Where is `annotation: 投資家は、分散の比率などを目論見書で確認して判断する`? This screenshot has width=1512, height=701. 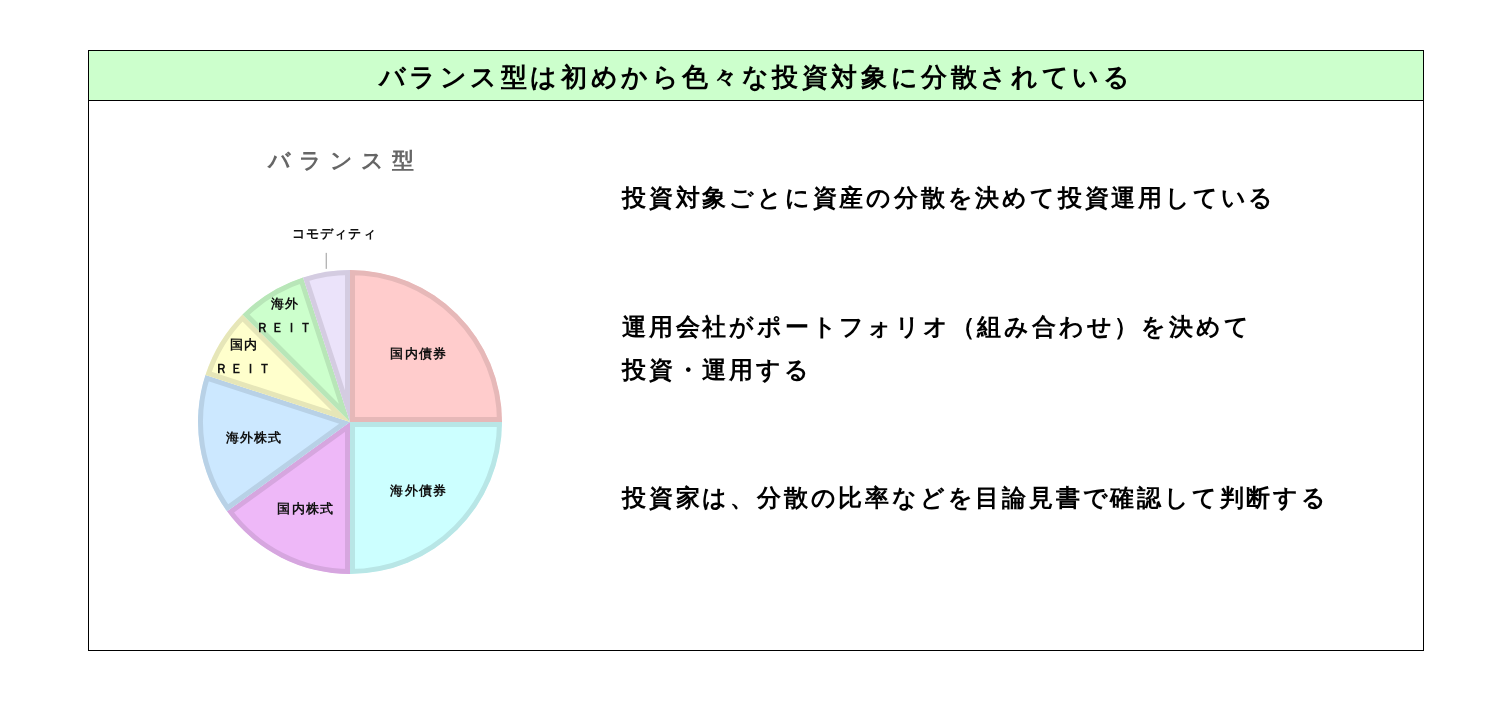 annotation: 投資家は、分散の比率などを目論見書で確認して判断する is located at coordinates (975, 498).